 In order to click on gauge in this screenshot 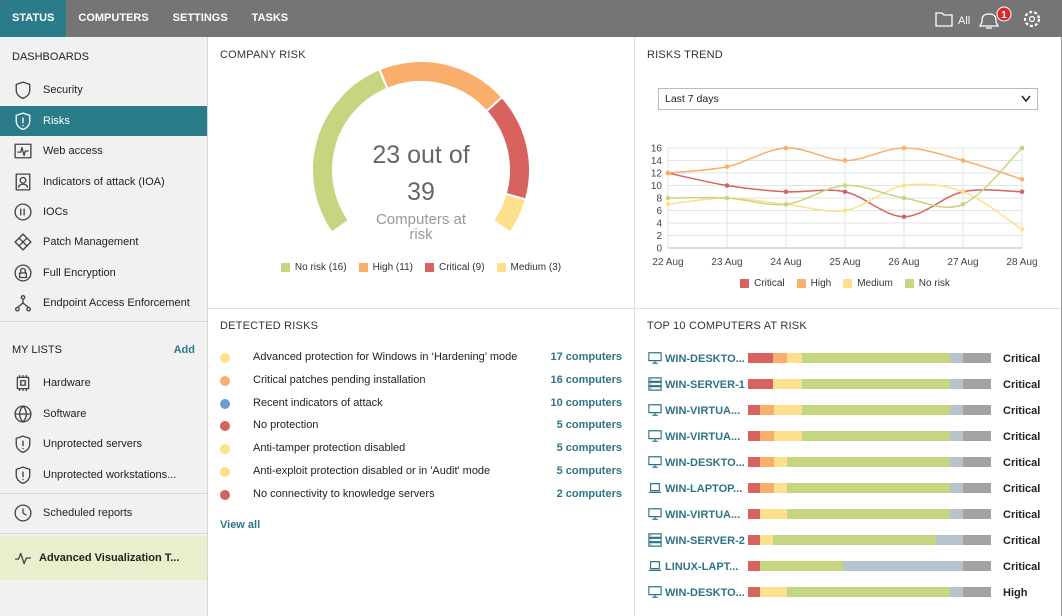, I will do `click(421, 147)`.